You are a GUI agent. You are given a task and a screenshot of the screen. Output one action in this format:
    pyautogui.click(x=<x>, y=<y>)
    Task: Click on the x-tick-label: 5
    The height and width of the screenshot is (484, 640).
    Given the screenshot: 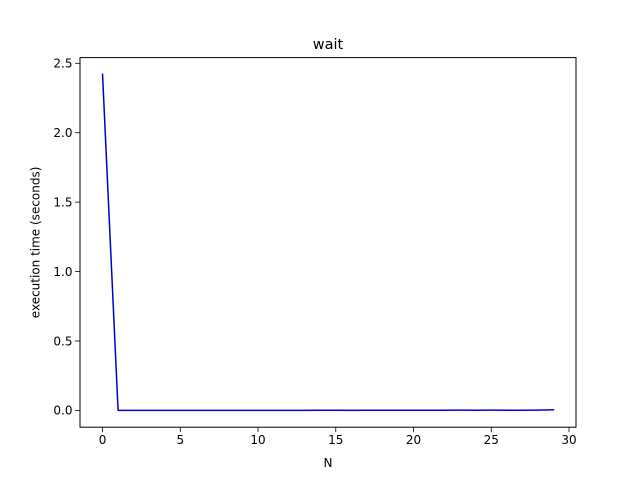 What is the action you would take?
    pyautogui.click(x=180, y=440)
    